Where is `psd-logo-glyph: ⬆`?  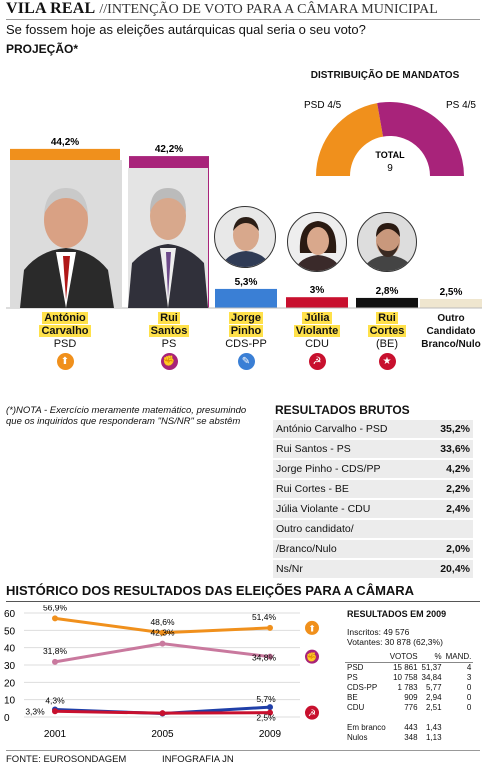 psd-logo-glyph: ⬆ is located at coordinates (312, 629).